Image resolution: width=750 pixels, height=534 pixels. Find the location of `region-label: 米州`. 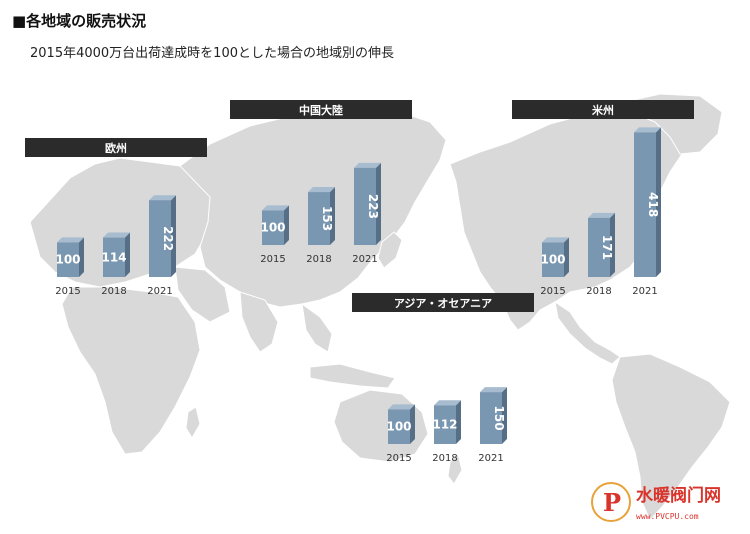

region-label: 米州 is located at coordinates (602, 110).